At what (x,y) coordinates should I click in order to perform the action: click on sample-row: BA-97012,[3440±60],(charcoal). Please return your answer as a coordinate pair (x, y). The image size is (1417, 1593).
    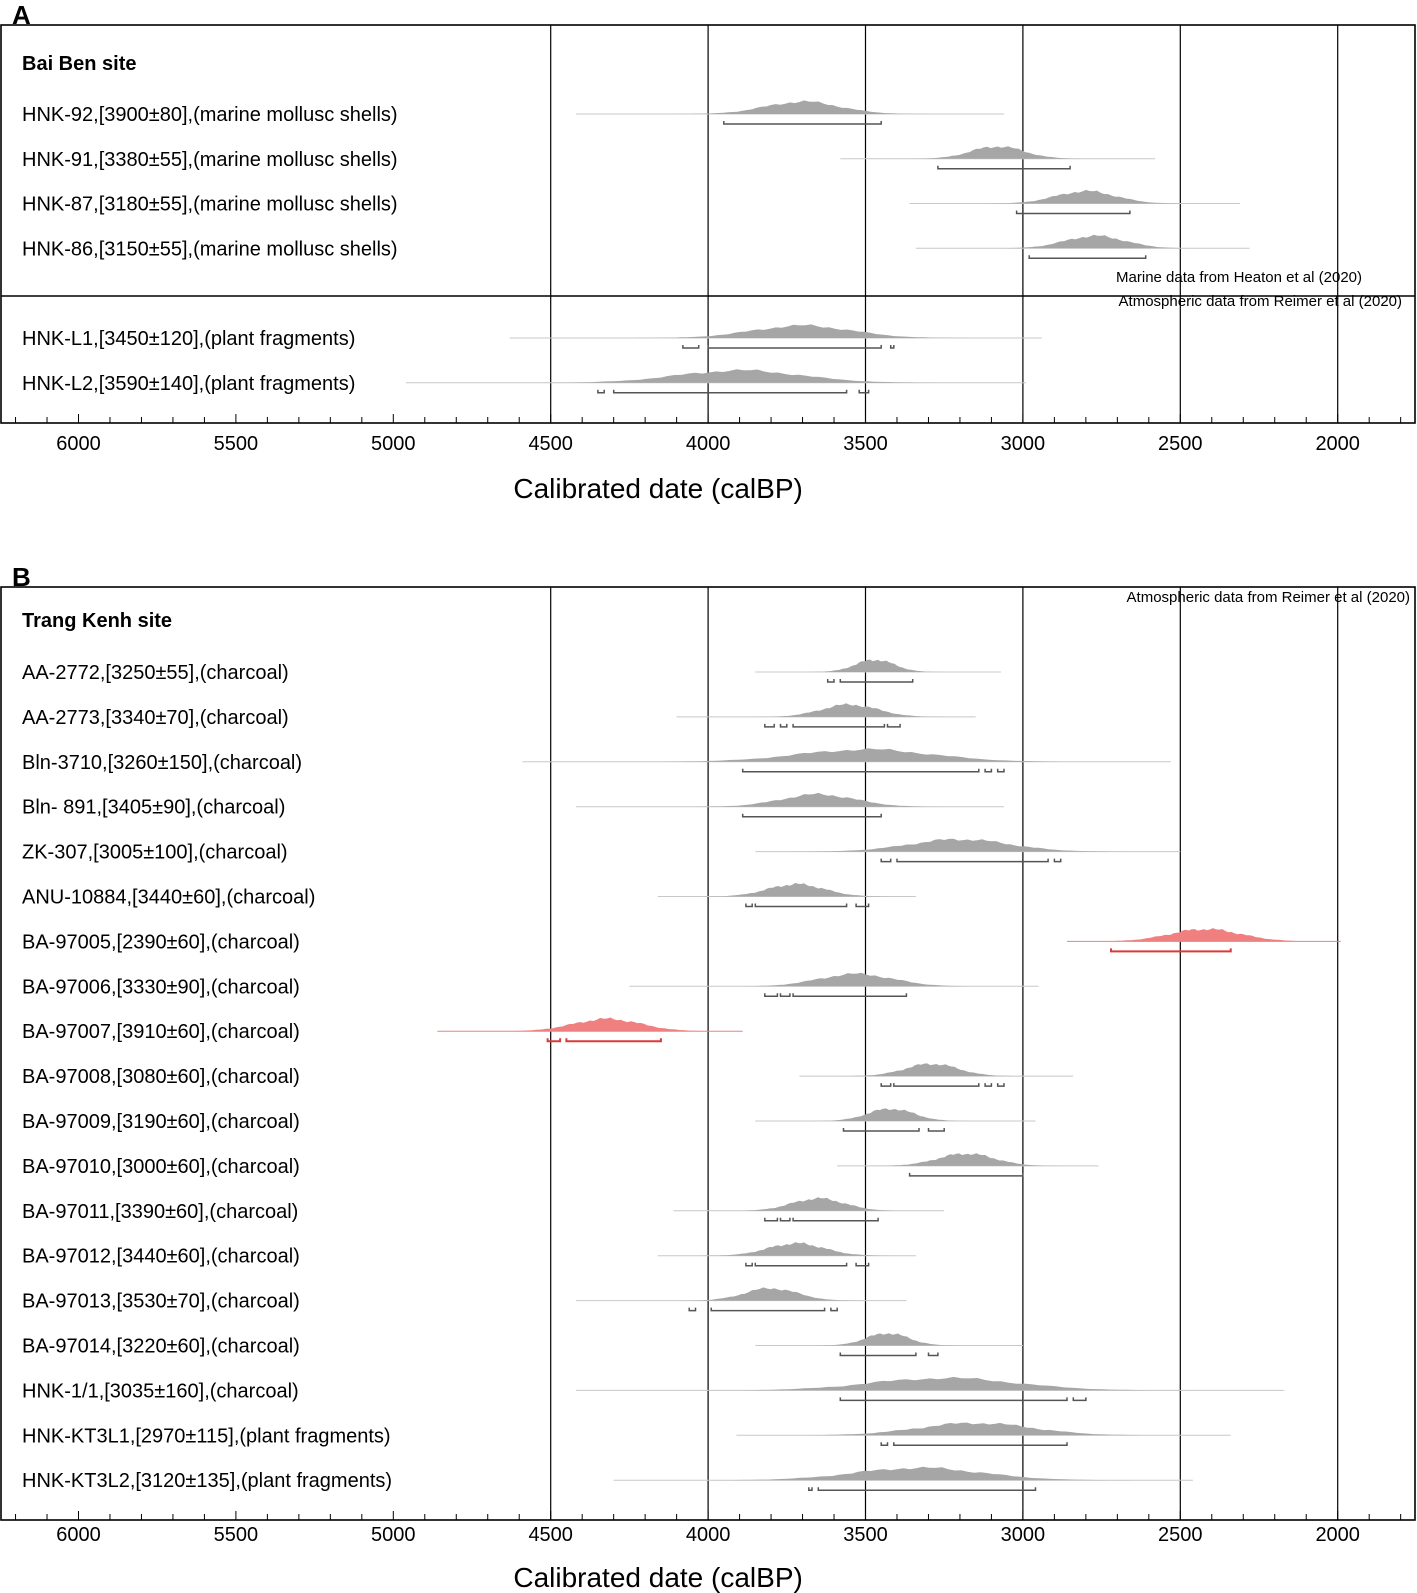
    Looking at the image, I should click on (469, 1255).